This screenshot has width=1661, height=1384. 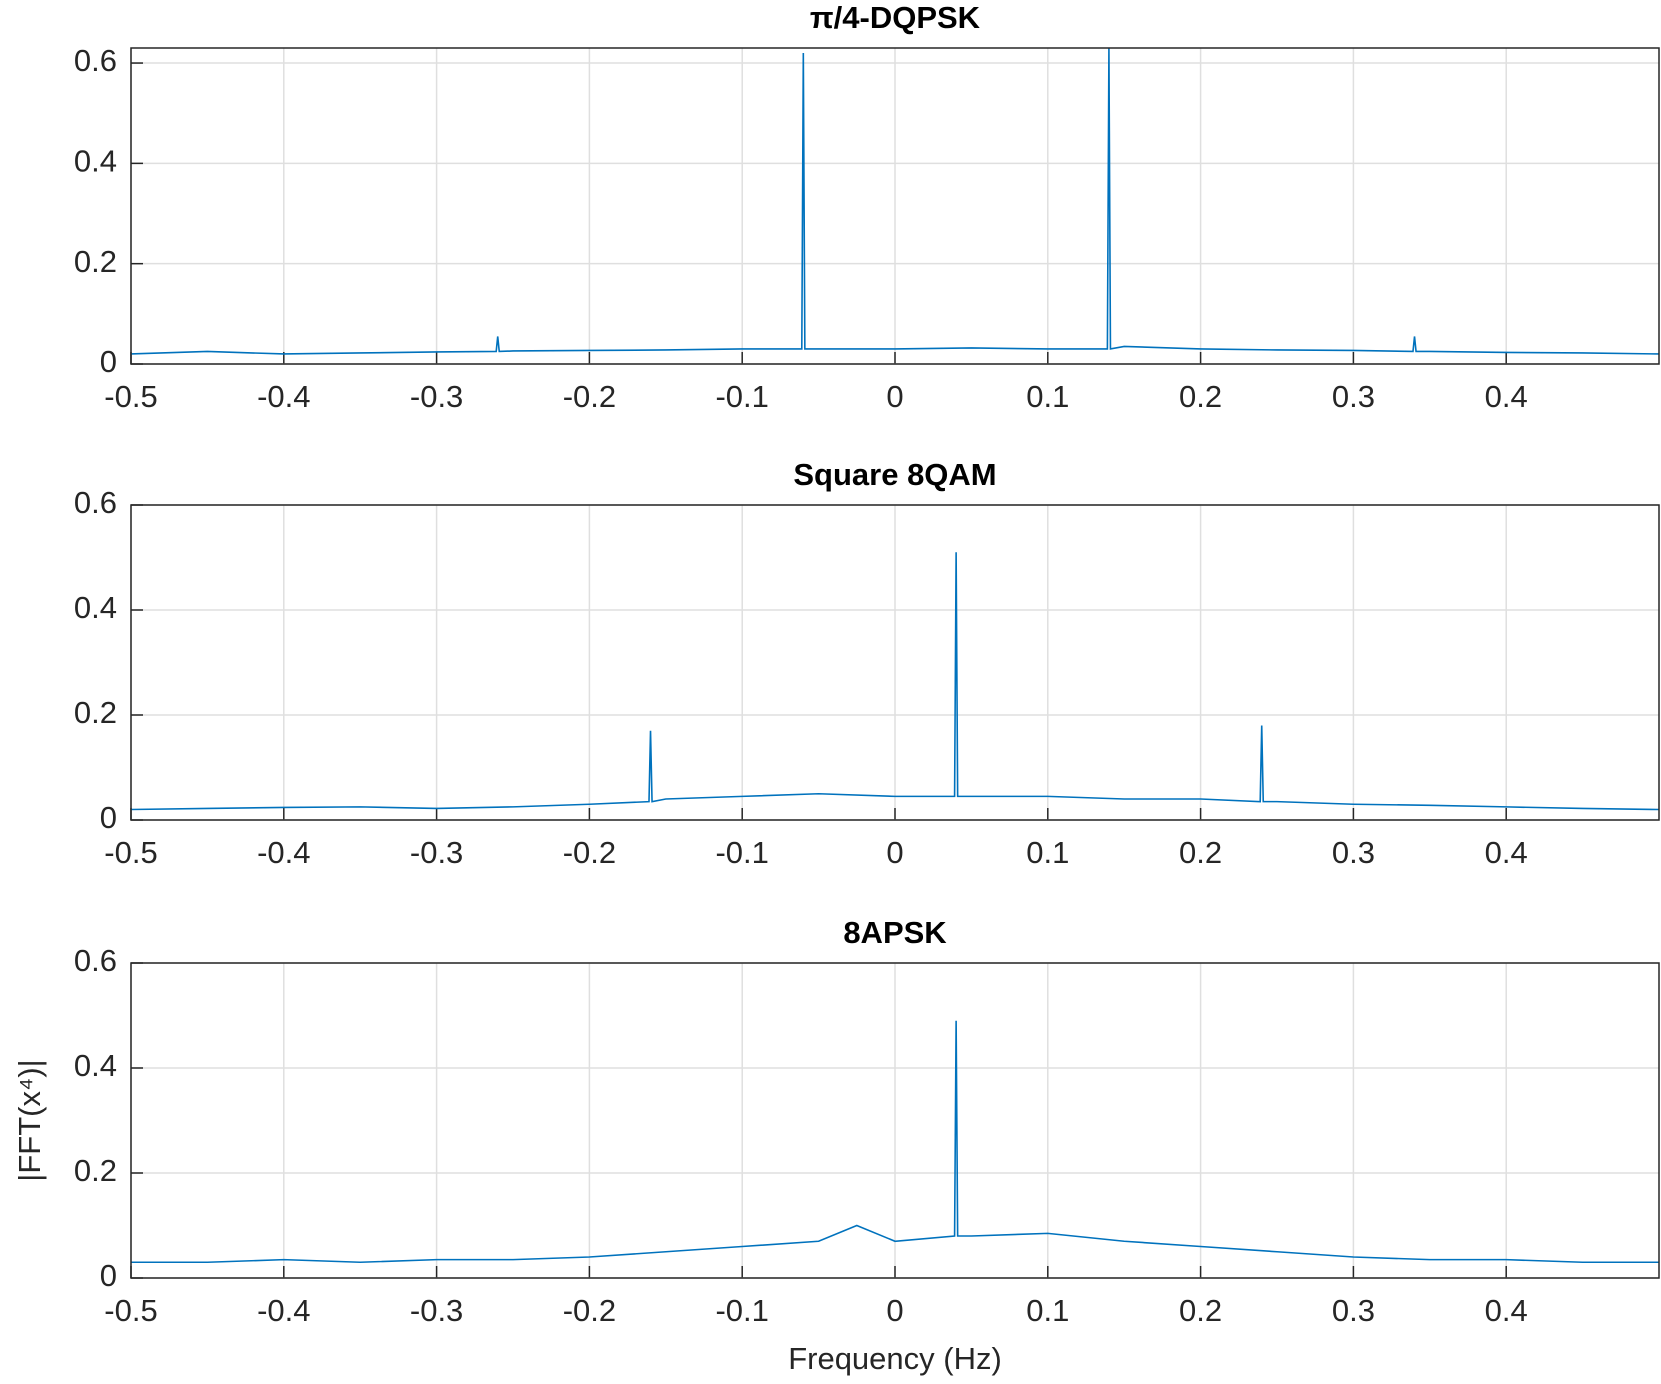 What do you see at coordinates (895, 1358) in the screenshot?
I see `x-axis-label: Frequency (Hz)` at bounding box center [895, 1358].